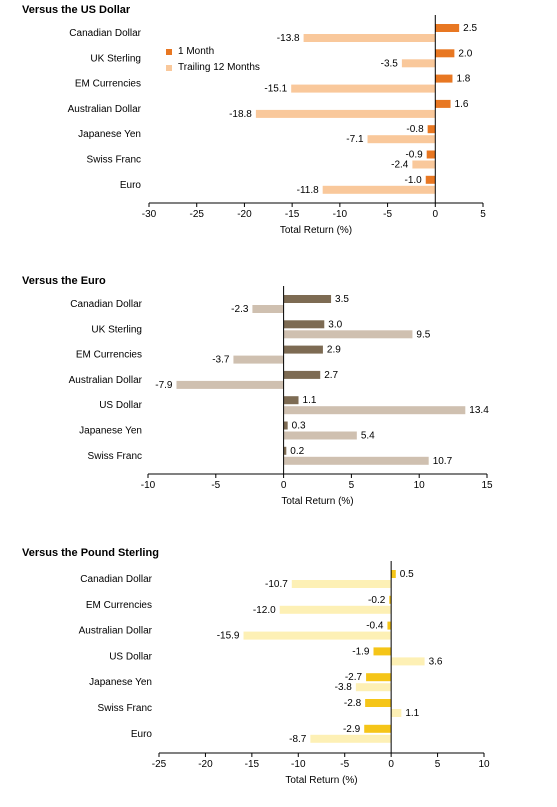 The height and width of the screenshot is (807, 557). I want to click on x-tick-label: -15, so click(252, 764).